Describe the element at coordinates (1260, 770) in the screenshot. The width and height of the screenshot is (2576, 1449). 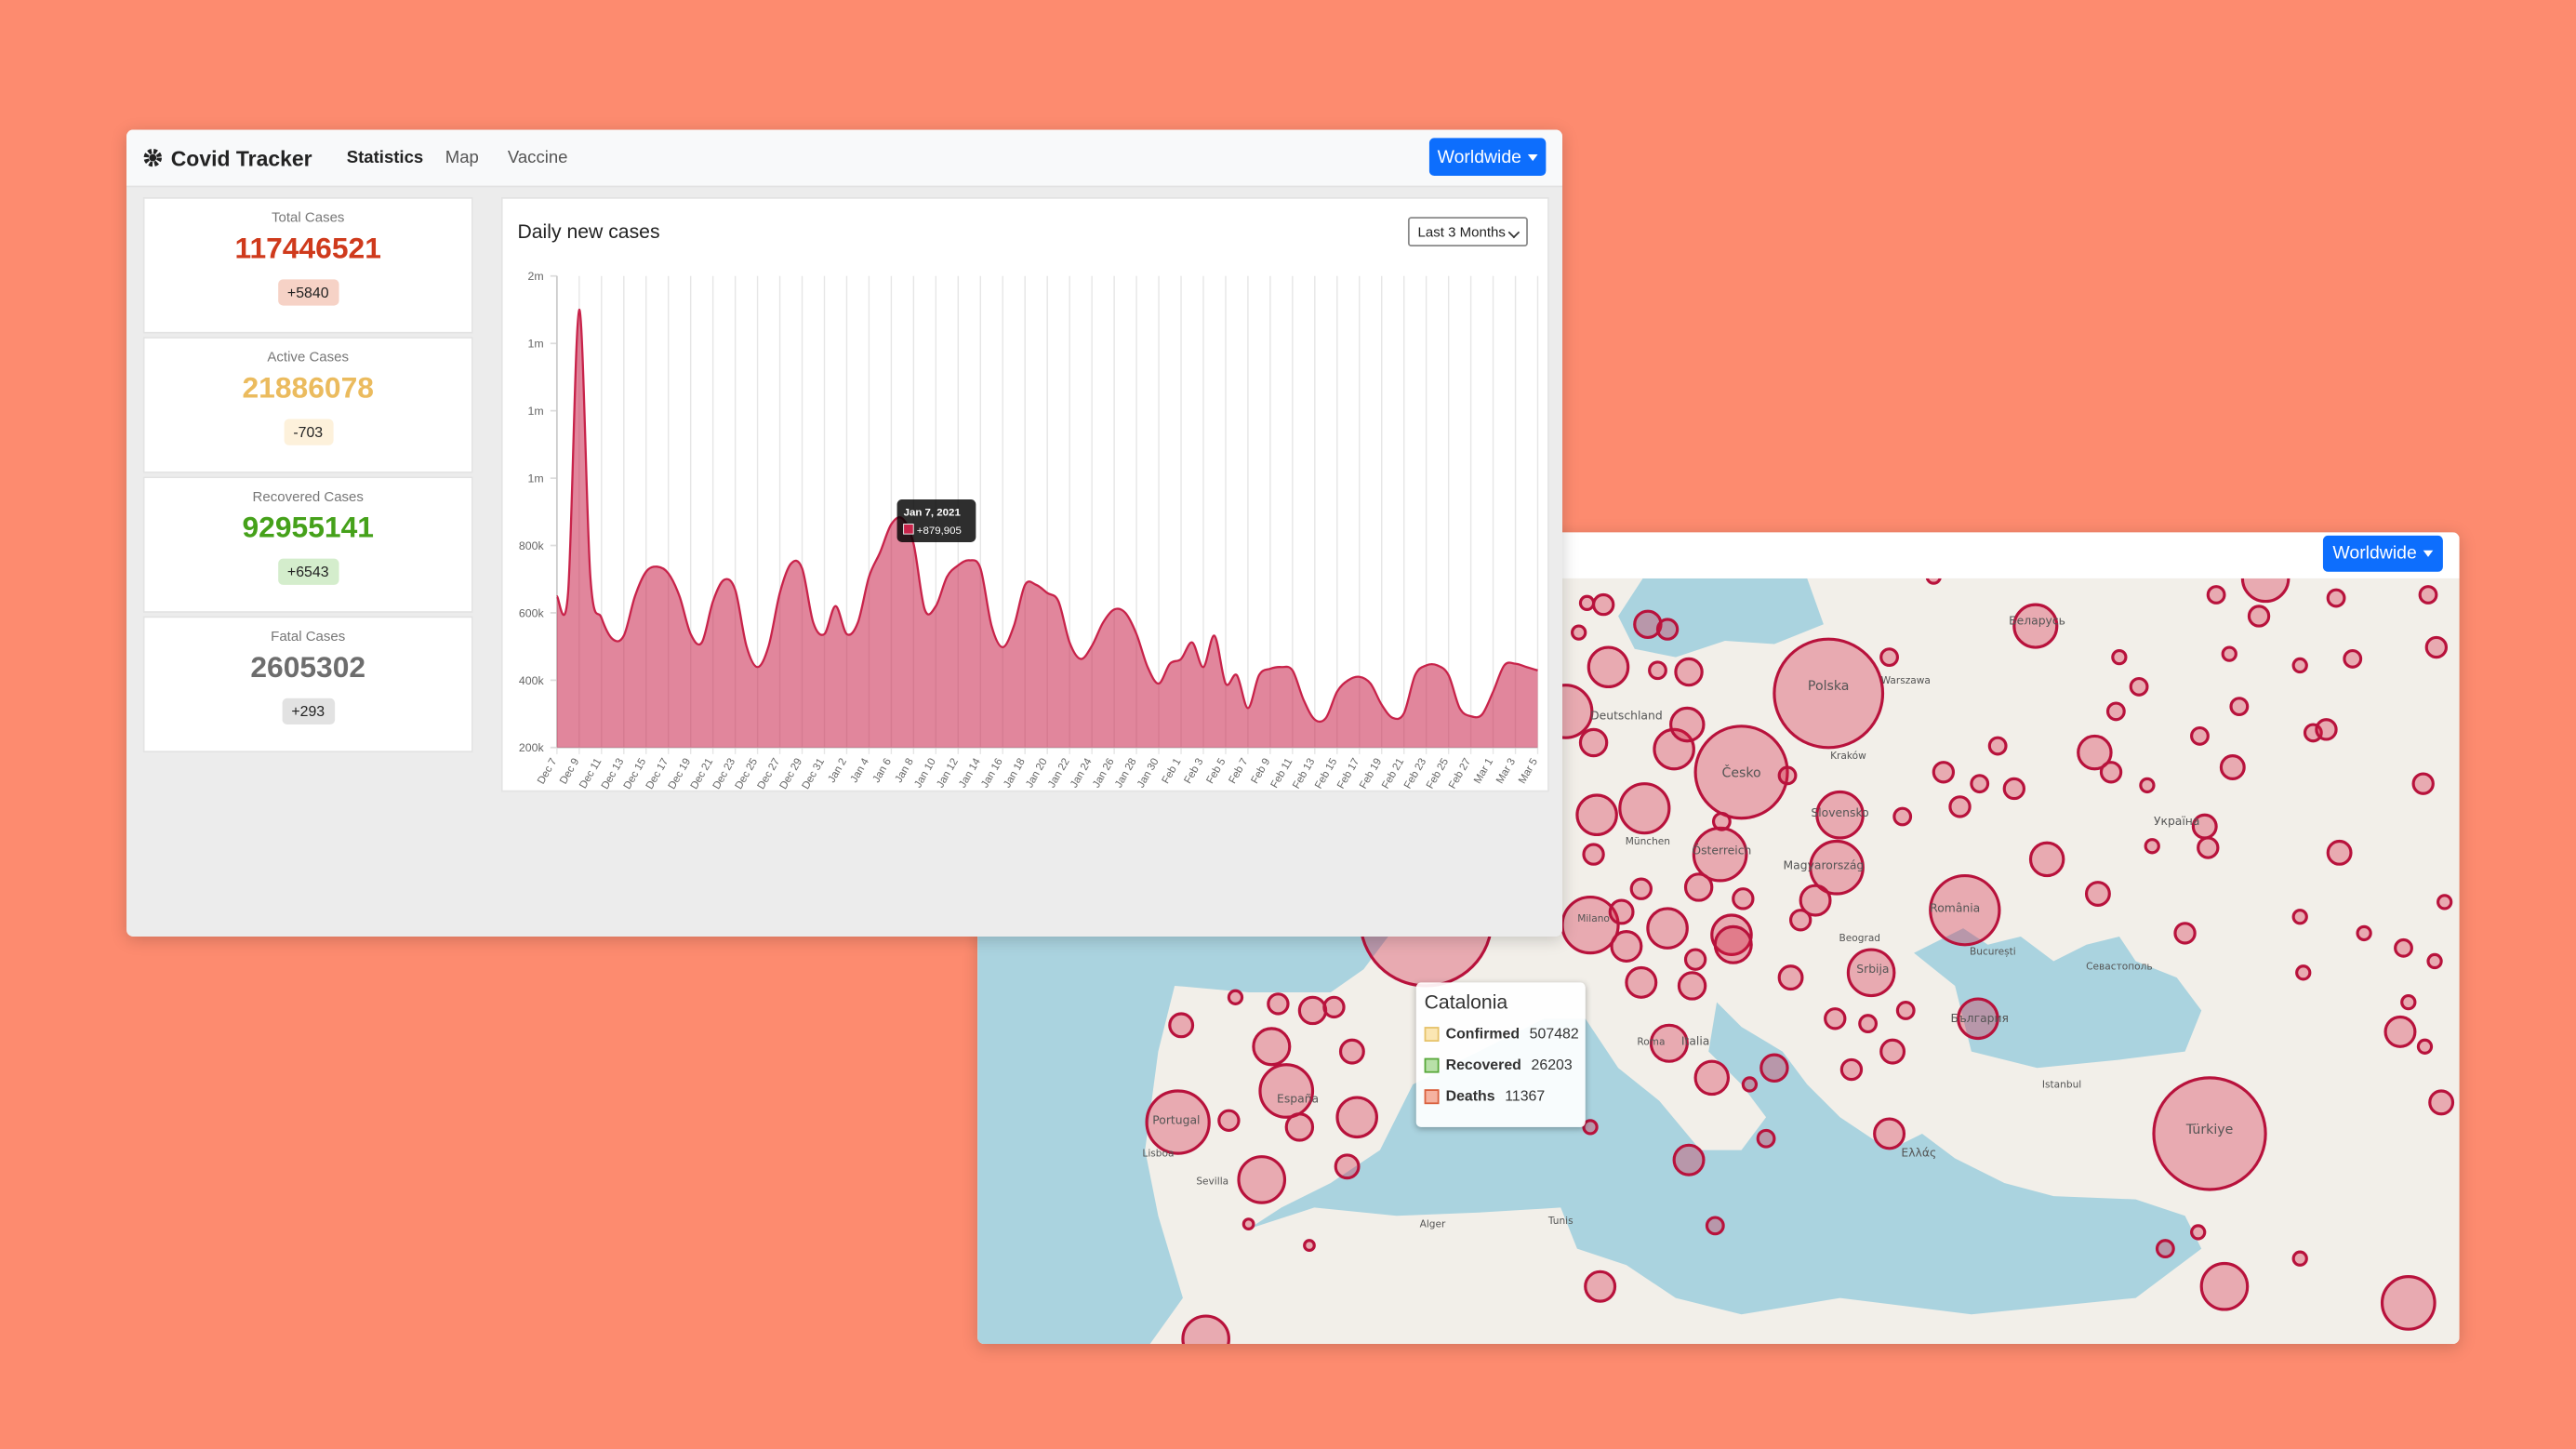
I see `x-tick-label: Feb 9` at that location.